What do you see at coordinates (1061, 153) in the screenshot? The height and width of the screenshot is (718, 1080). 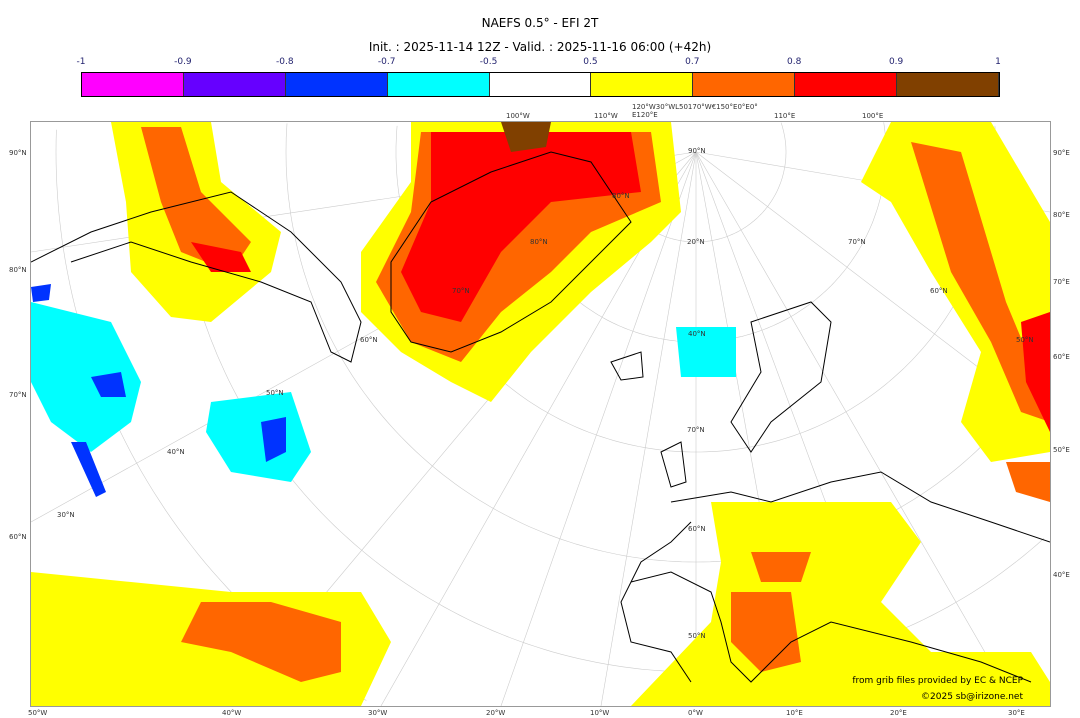 I see `axis-label-right: 90°E` at bounding box center [1061, 153].